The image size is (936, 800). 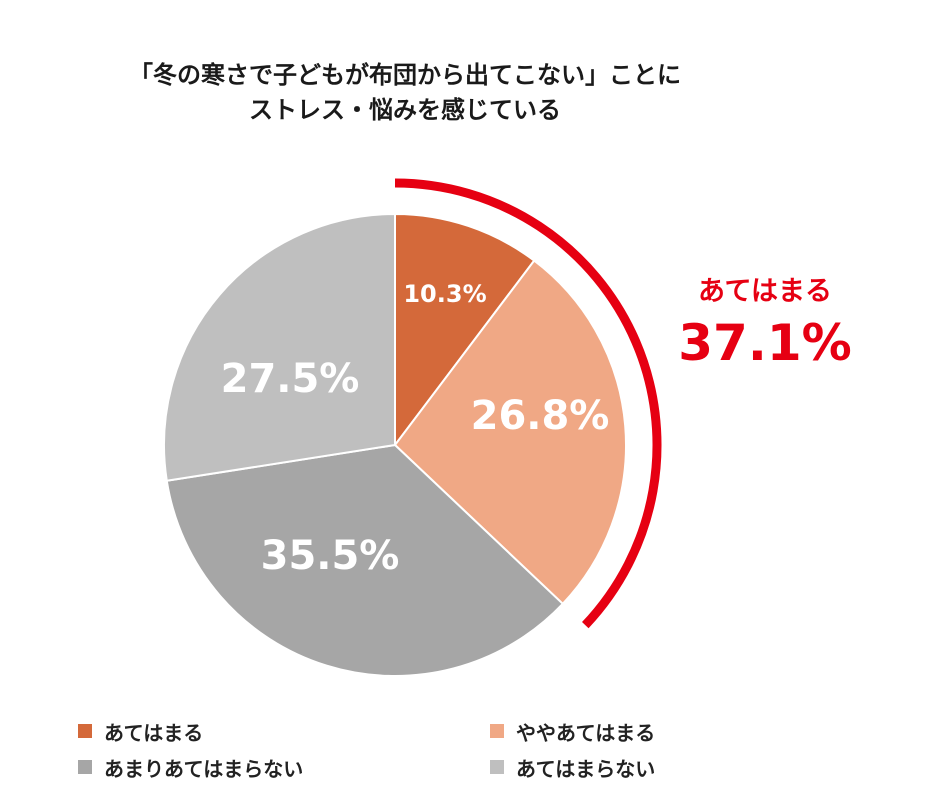 What do you see at coordinates (405, 110) in the screenshot?
I see `chart-title-line2: ストレス・悩みを感じている` at bounding box center [405, 110].